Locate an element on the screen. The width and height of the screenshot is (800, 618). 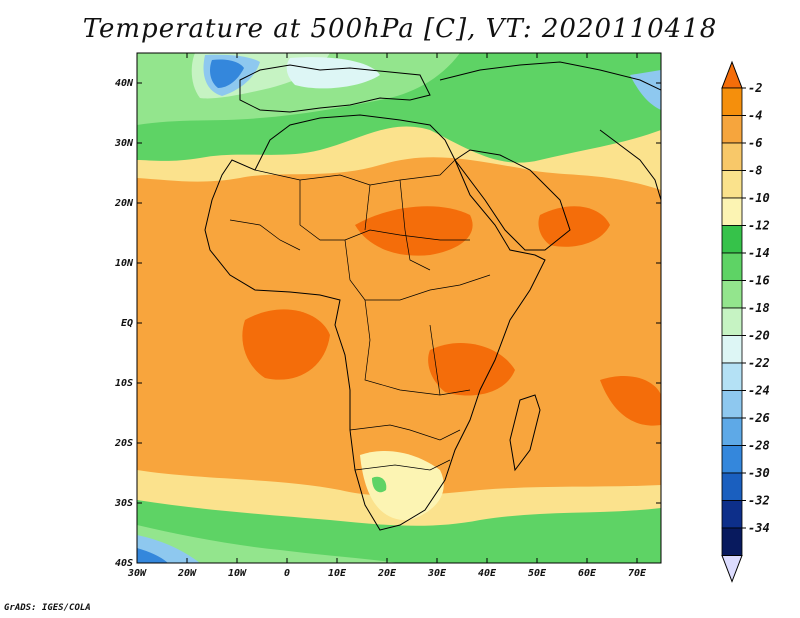
field-region-lightgreen-south is located at coordinates (268, 544).